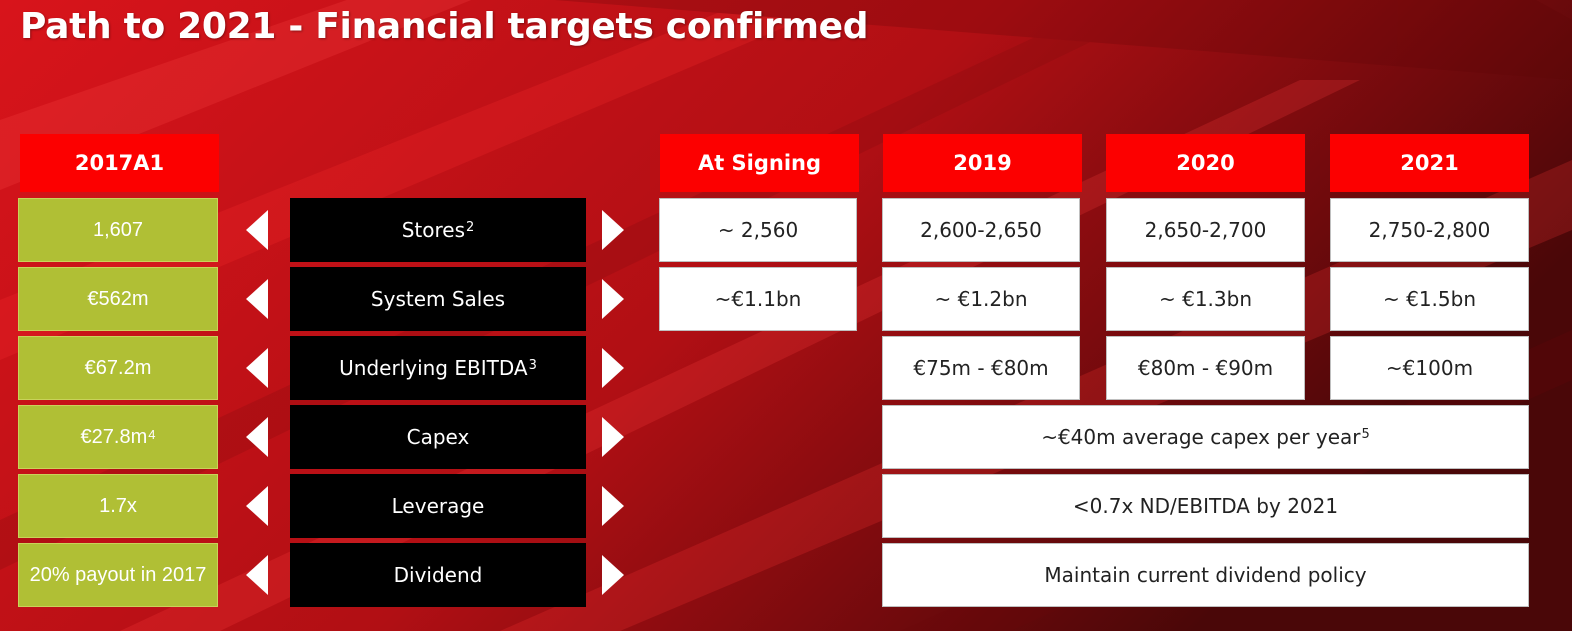 The image size is (1572, 631). I want to click on metric-label-leverage: Leverage, so click(438, 506).